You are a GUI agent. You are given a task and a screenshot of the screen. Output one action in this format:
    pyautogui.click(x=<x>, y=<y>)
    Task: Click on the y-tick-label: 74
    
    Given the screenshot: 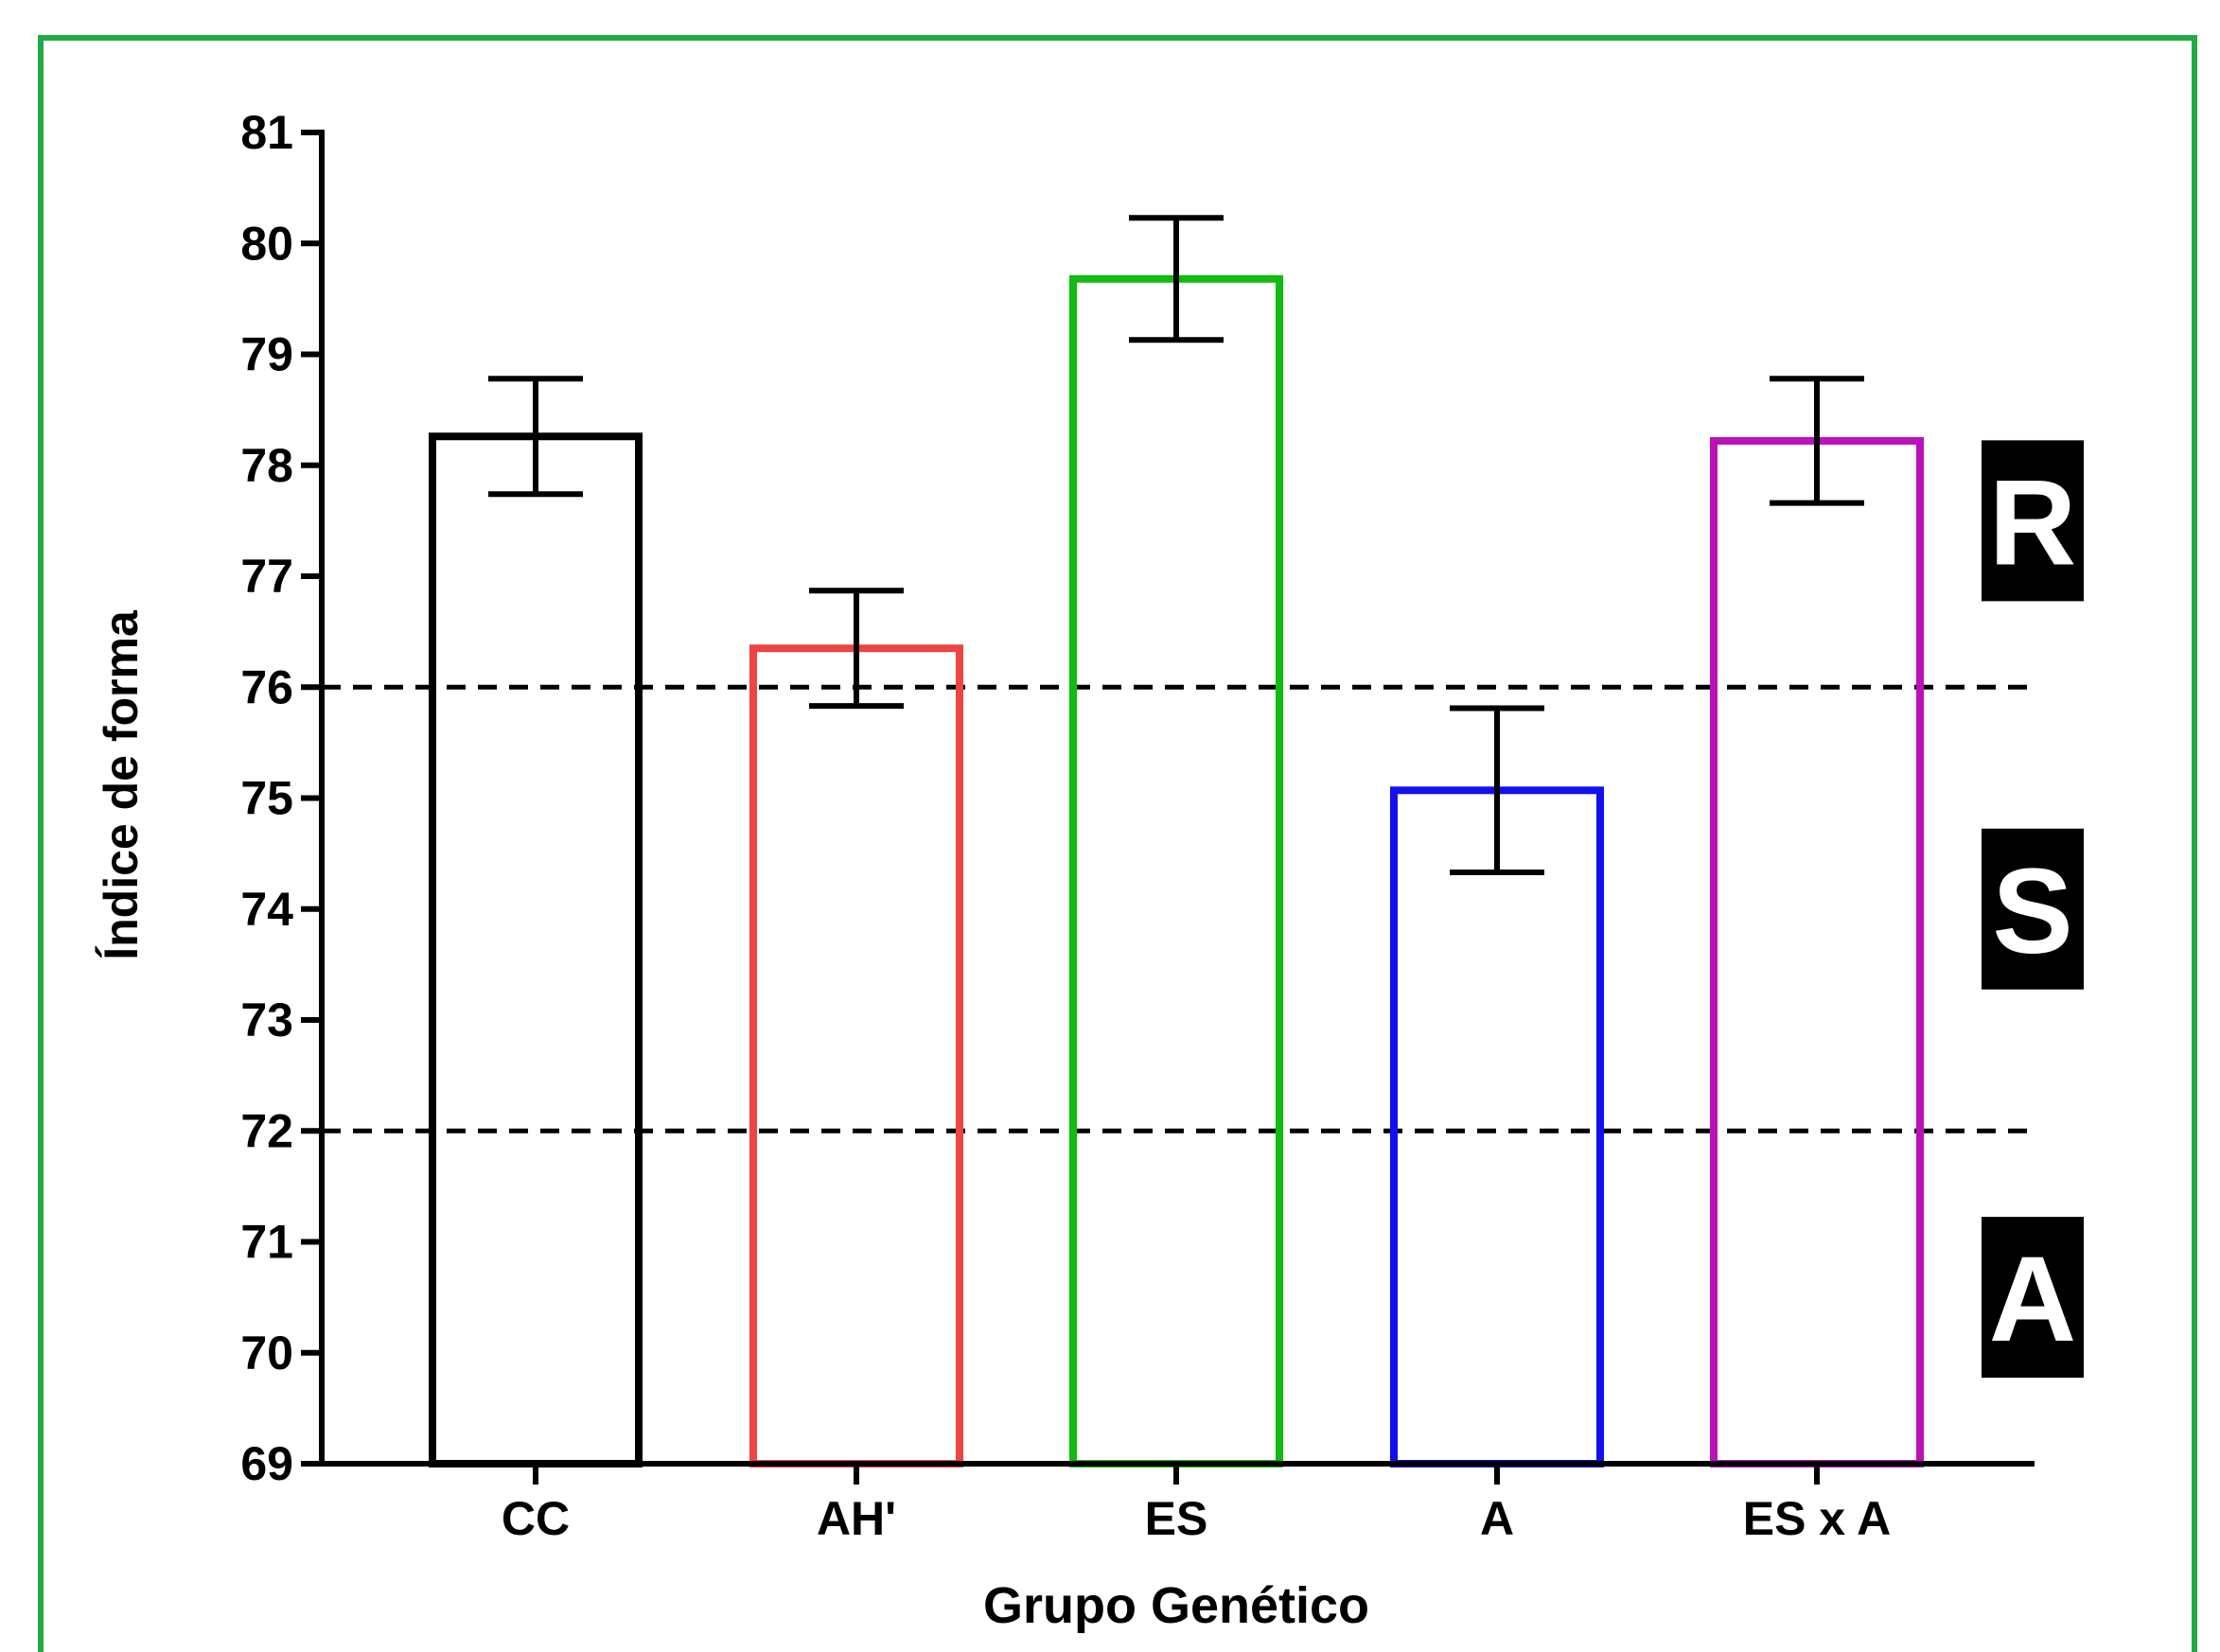 What is the action you would take?
    pyautogui.click(x=267, y=909)
    